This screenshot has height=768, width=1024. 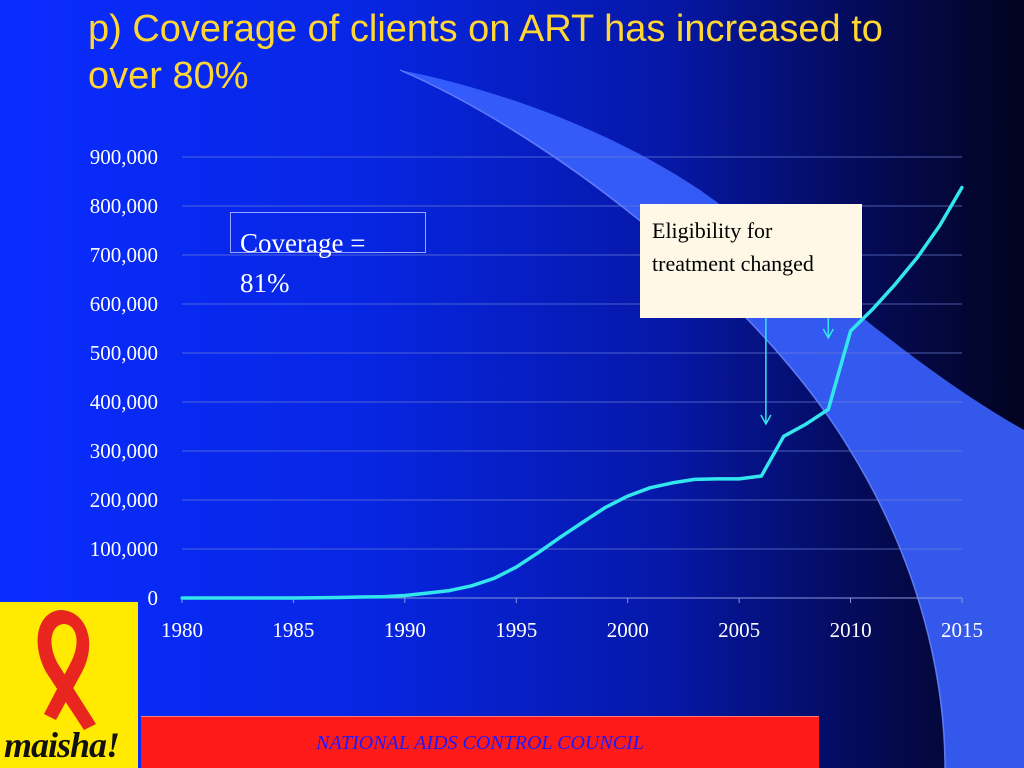 What do you see at coordinates (153, 598) in the screenshot?
I see `y-tick-label: 0` at bounding box center [153, 598].